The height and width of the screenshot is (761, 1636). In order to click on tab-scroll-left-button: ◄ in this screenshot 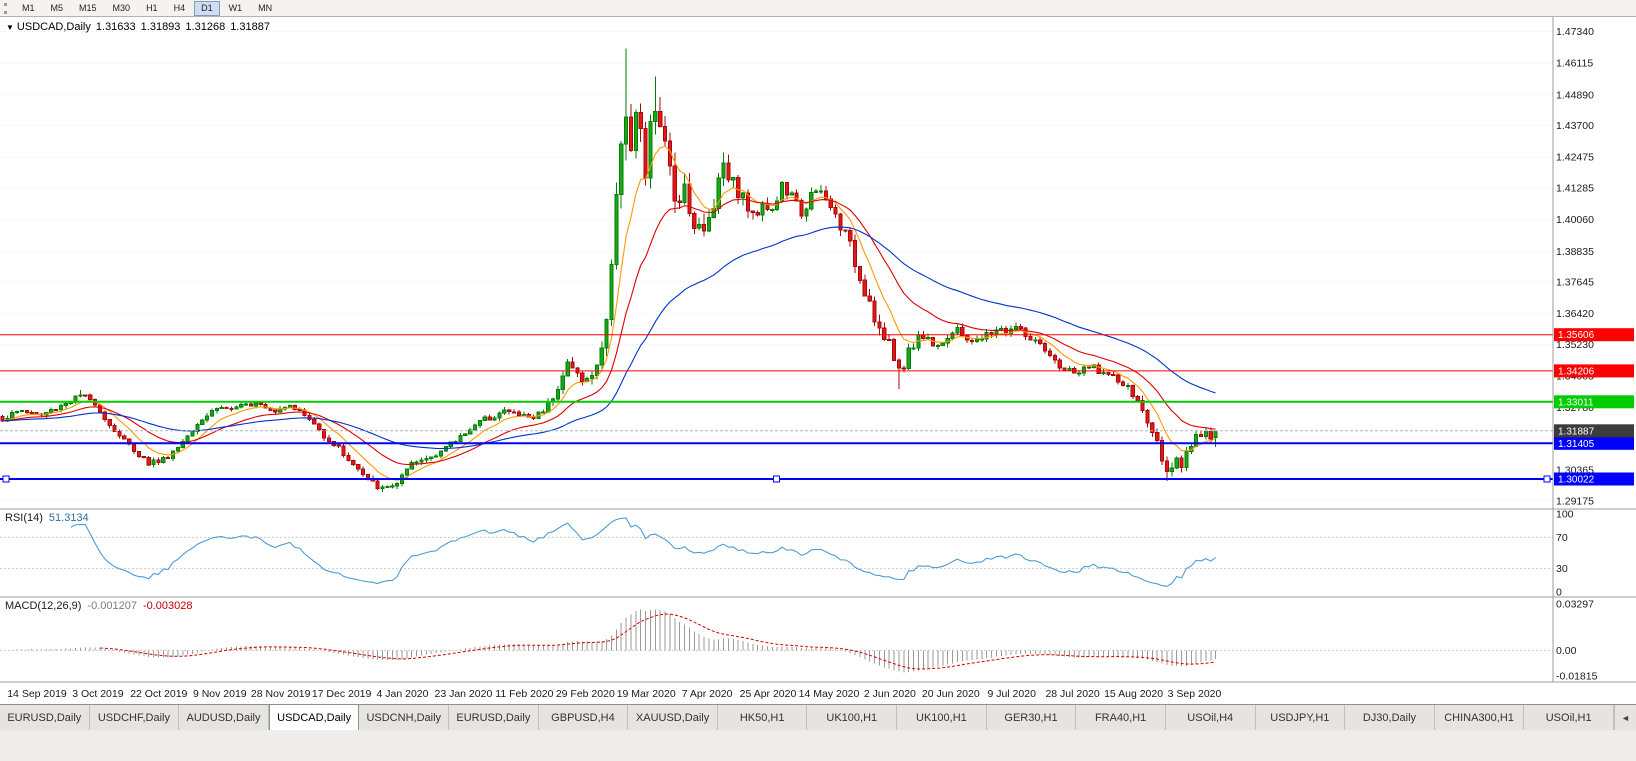, I will do `click(1625, 717)`.